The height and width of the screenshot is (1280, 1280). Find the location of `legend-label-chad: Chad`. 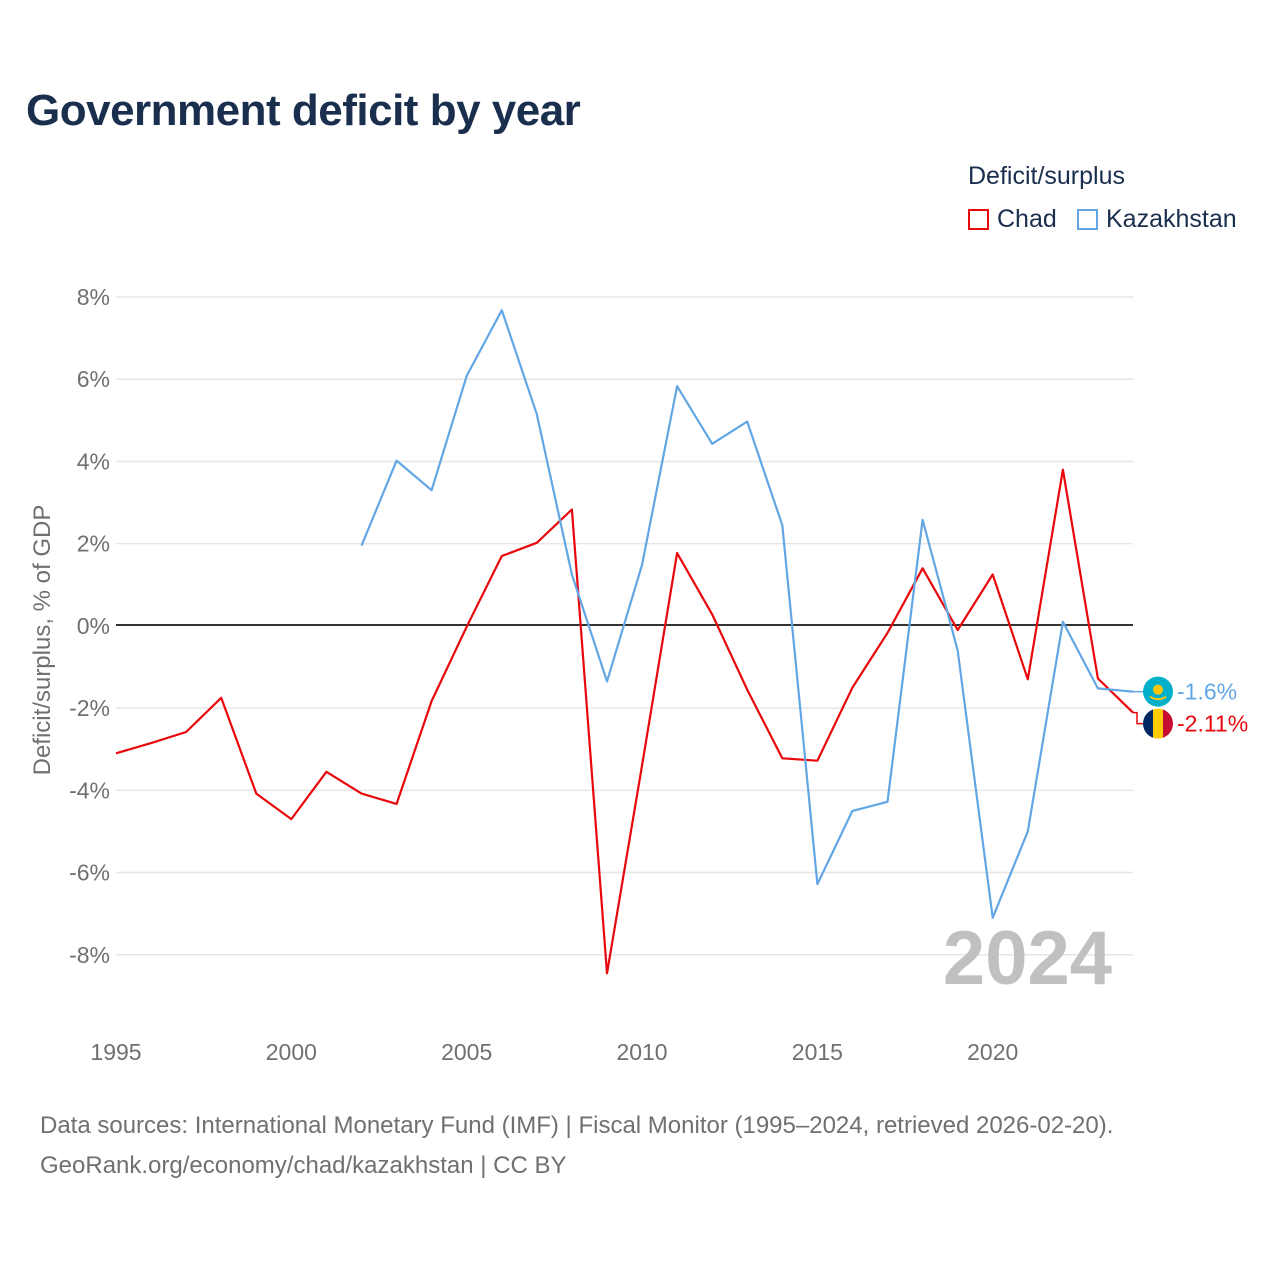

legend-label-chad: Chad is located at coordinates (1027, 218).